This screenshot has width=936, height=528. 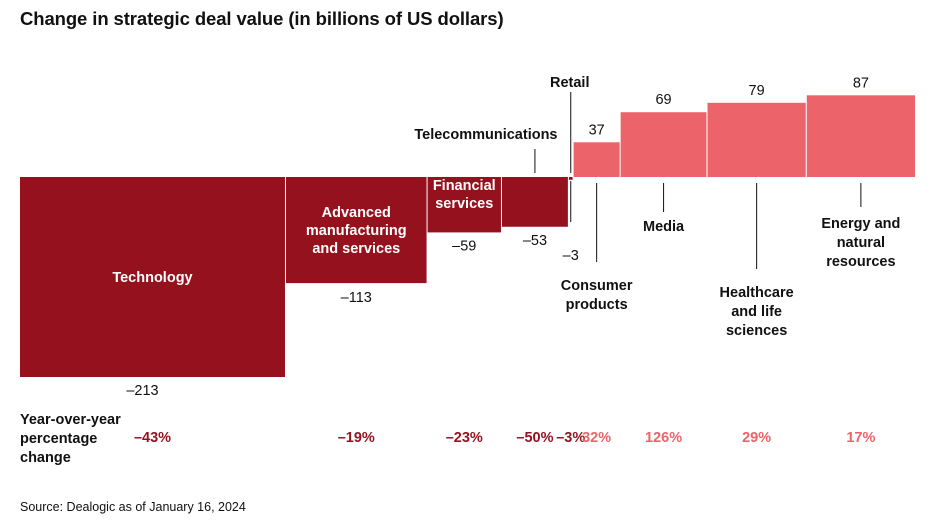 I want to click on source-note: Source: Dealogic as of January 16, 2024, so click(x=133, y=507).